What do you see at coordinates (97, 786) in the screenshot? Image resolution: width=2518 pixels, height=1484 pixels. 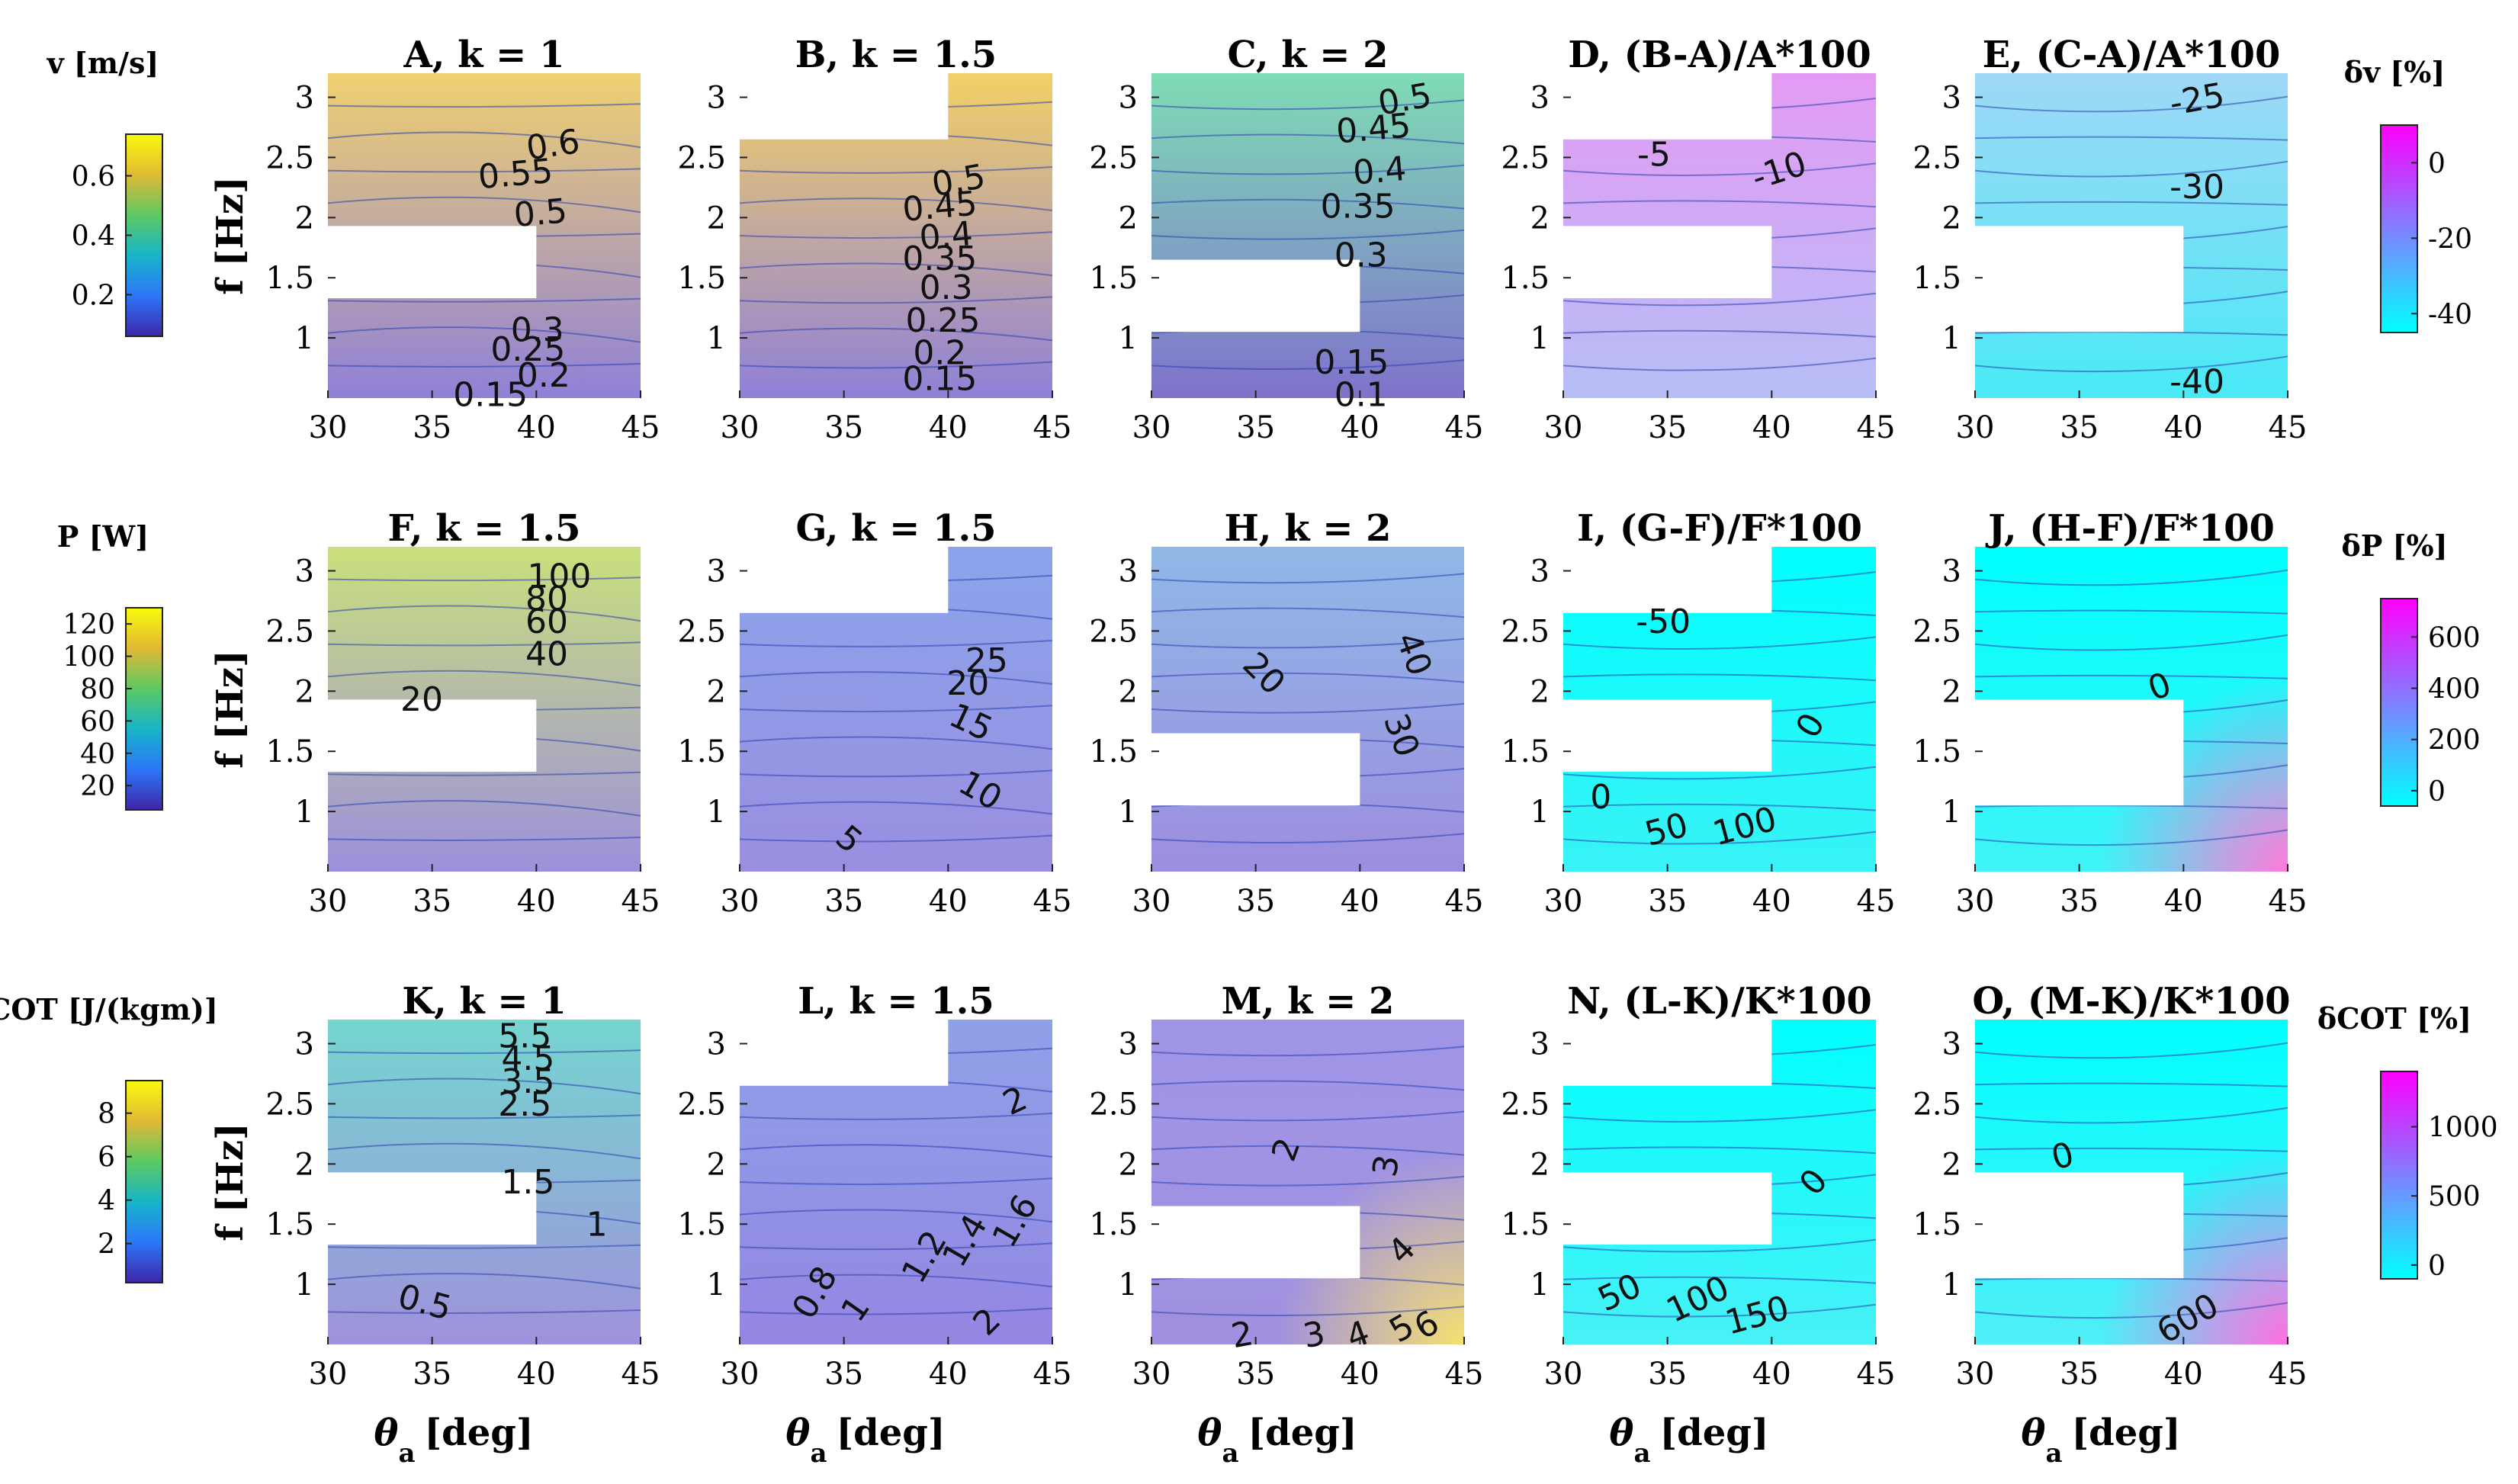 I see `colorbar-tick-label: 20` at bounding box center [97, 786].